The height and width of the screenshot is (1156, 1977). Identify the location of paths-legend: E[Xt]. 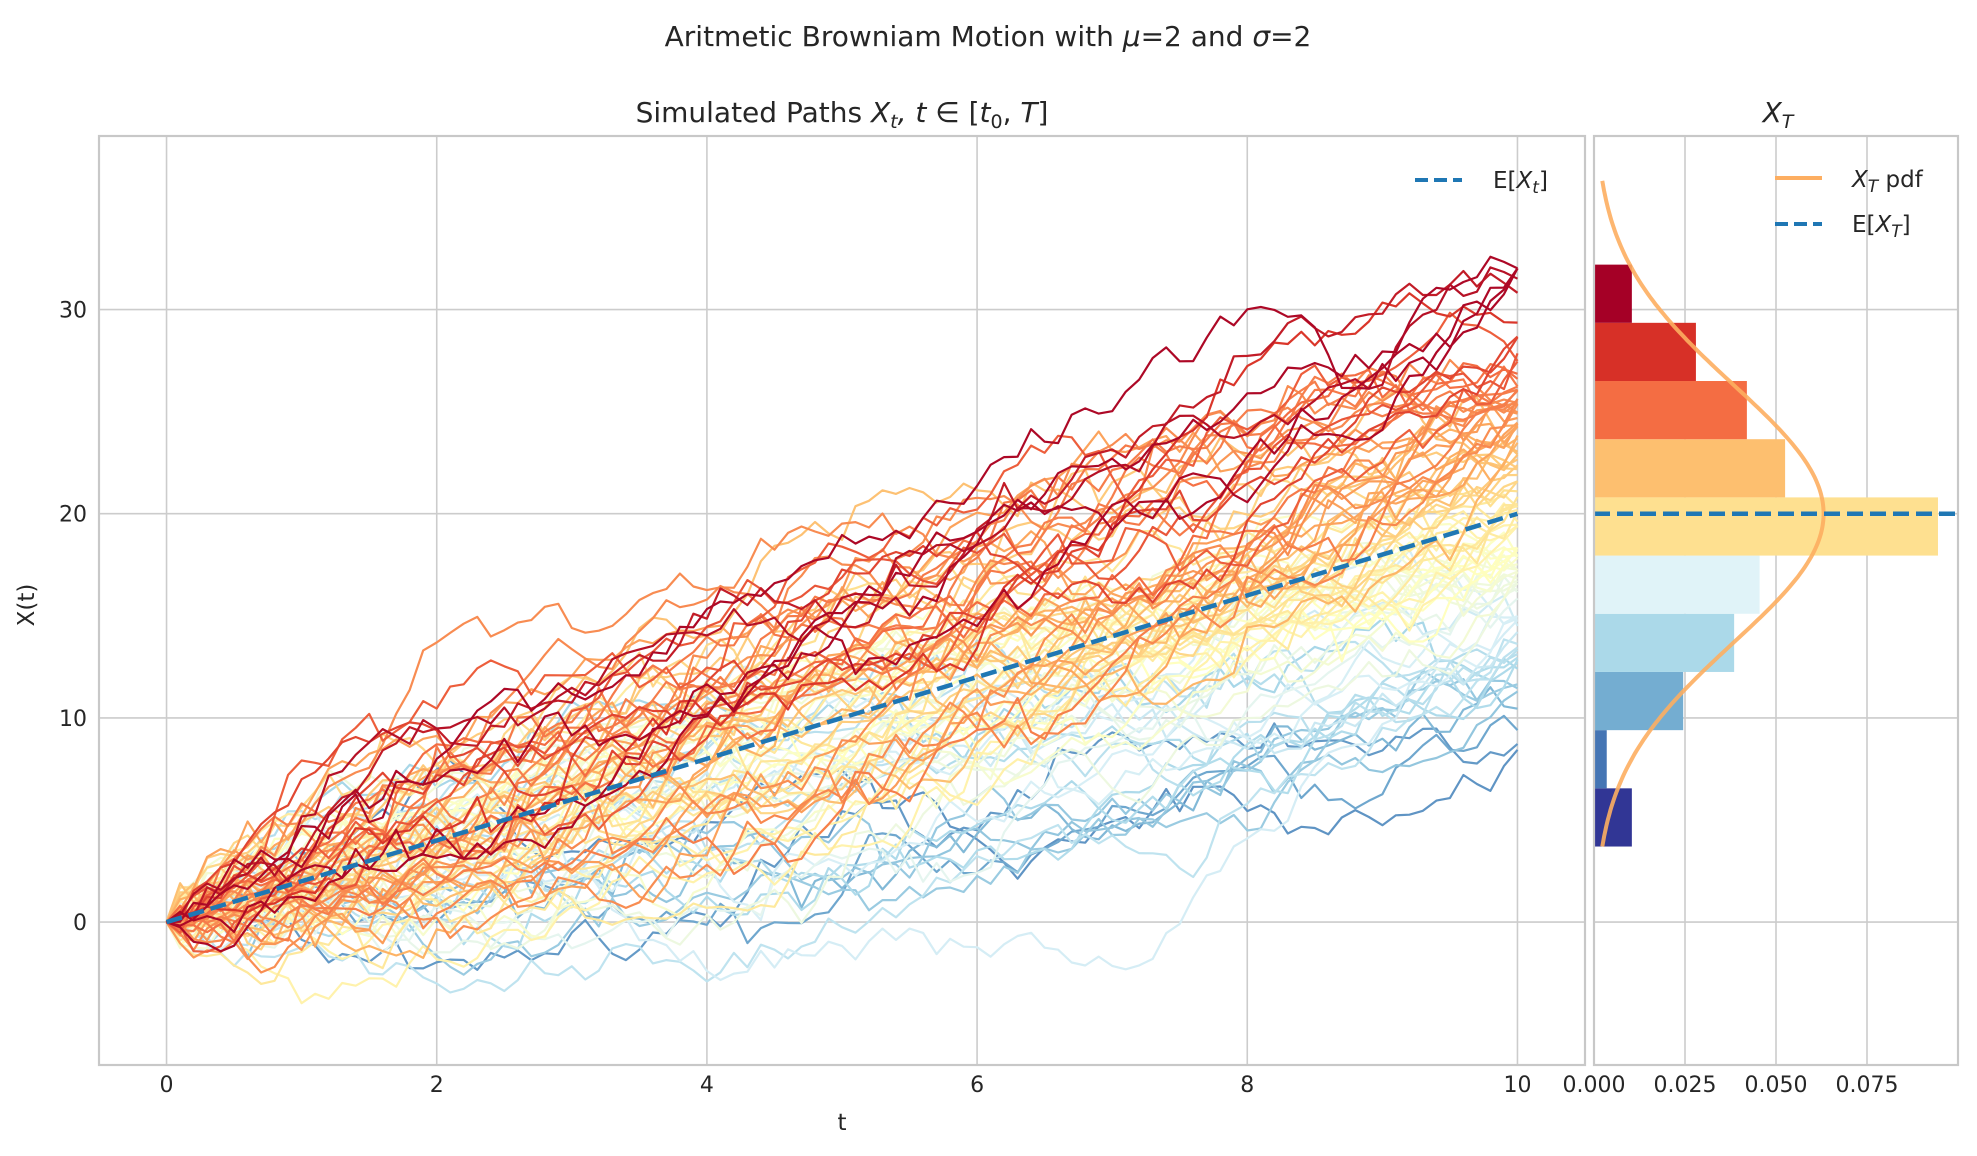
(1481, 183).